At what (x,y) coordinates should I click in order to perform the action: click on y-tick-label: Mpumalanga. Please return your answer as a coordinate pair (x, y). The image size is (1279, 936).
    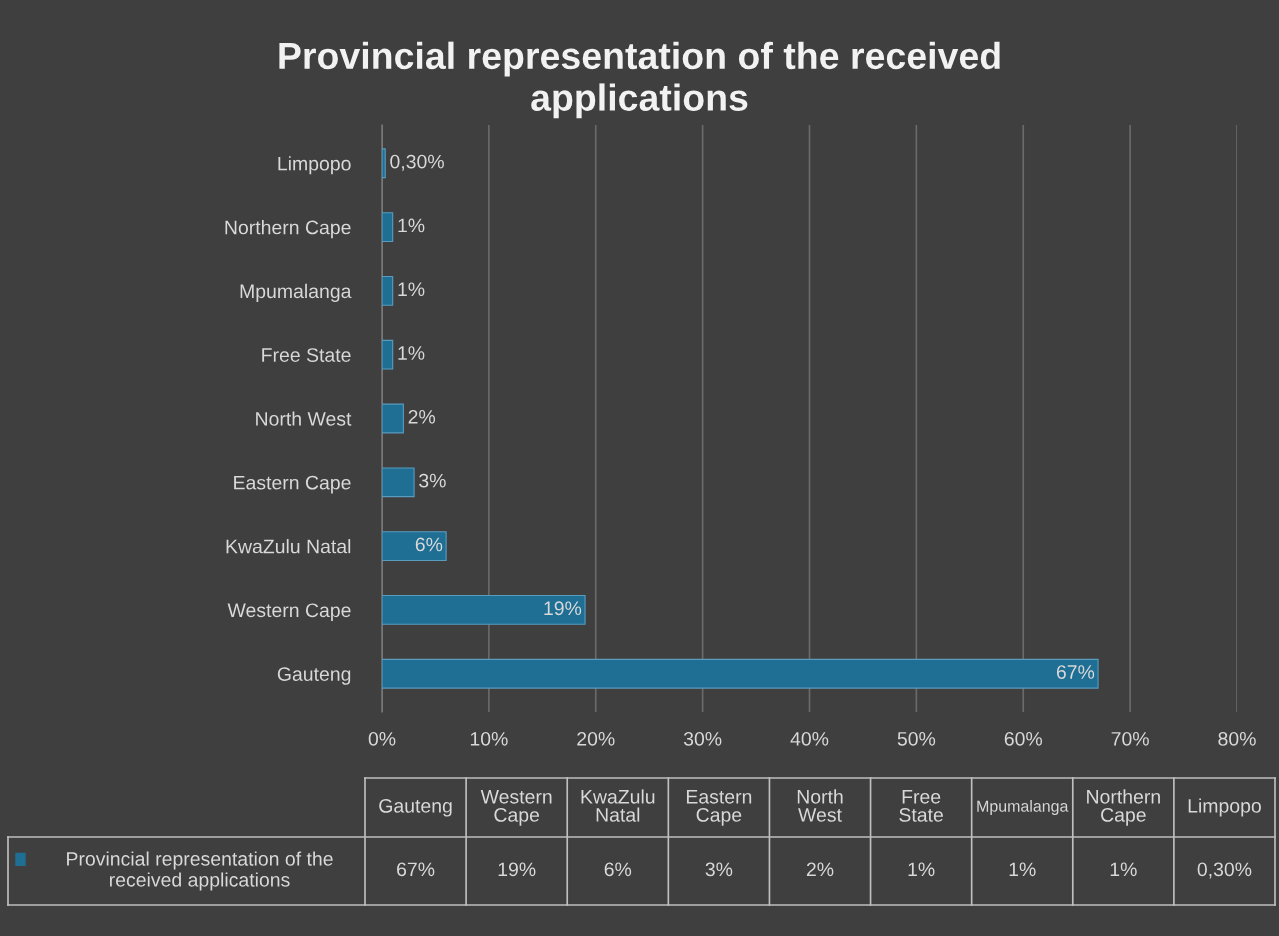
    Looking at the image, I should click on (296, 292).